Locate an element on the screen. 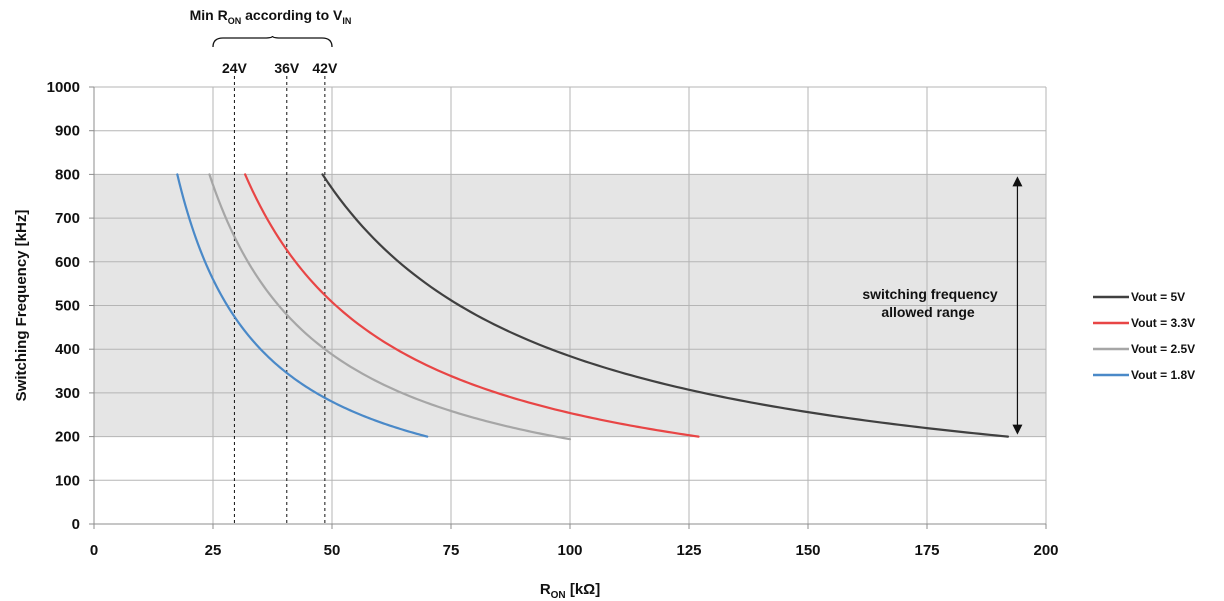 This screenshot has height=601, width=1224. legend-label: Vout = 1.8V is located at coordinates (1163, 375).